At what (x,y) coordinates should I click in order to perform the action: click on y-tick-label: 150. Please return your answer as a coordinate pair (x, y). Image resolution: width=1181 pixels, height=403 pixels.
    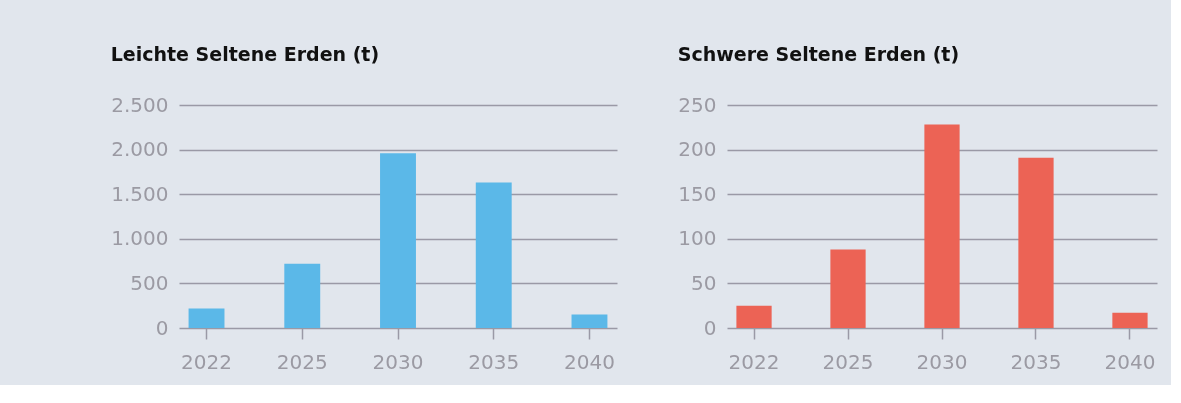
    Looking at the image, I should click on (697, 193).